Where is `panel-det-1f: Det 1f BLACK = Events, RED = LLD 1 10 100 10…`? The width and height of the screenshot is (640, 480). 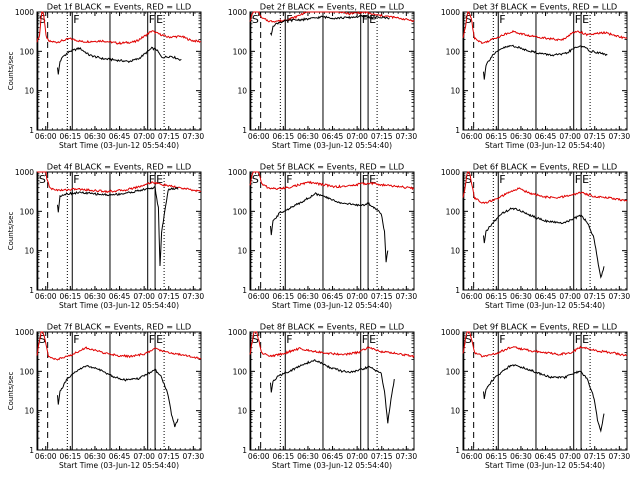
panel-det-1f: Det 1f BLACK = Events, RED = LLD 1 10 100 10… is located at coordinates (105, 76).